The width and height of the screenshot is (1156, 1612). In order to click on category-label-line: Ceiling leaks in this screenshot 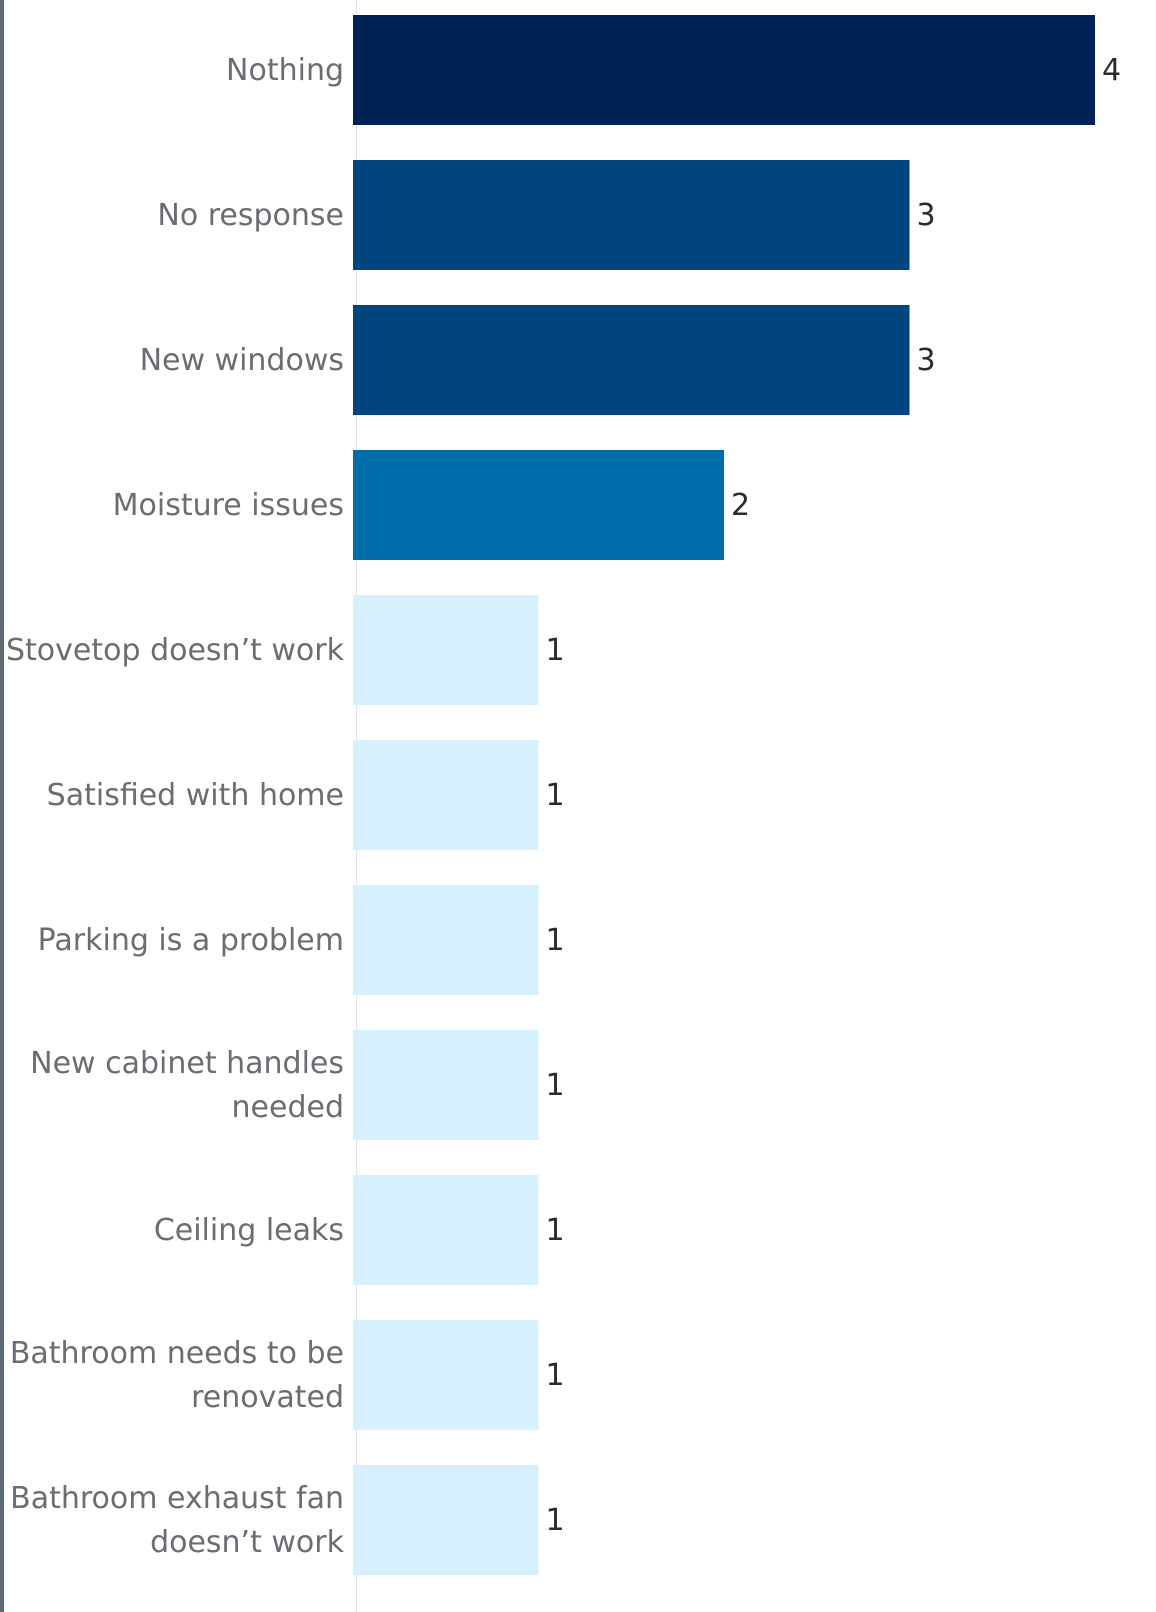, I will do `click(249, 1230)`.